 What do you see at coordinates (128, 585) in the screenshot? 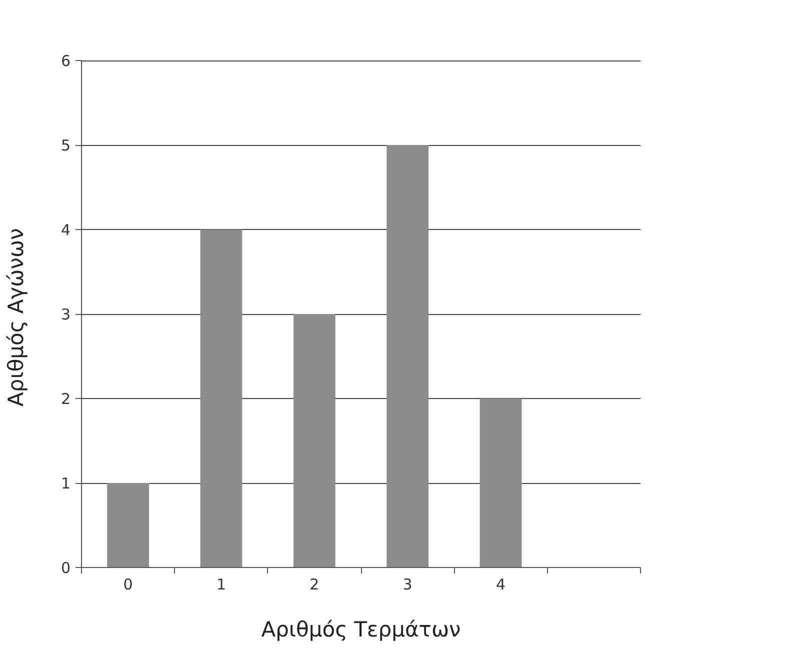
I see `x-tick-label: 0` at bounding box center [128, 585].